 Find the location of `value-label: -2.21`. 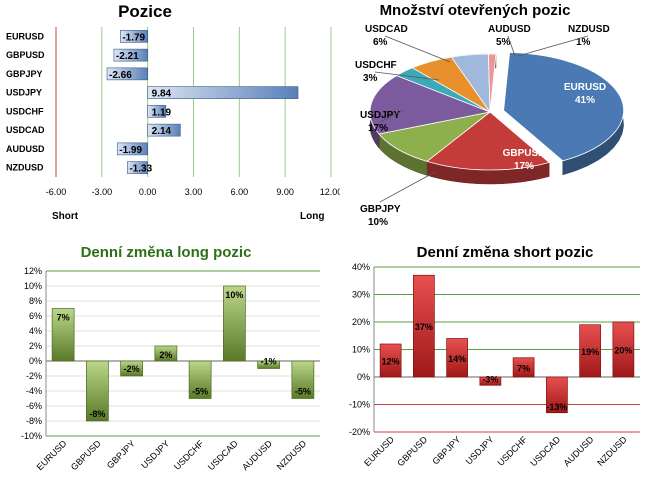

value-label: -2.21 is located at coordinates (127, 56).